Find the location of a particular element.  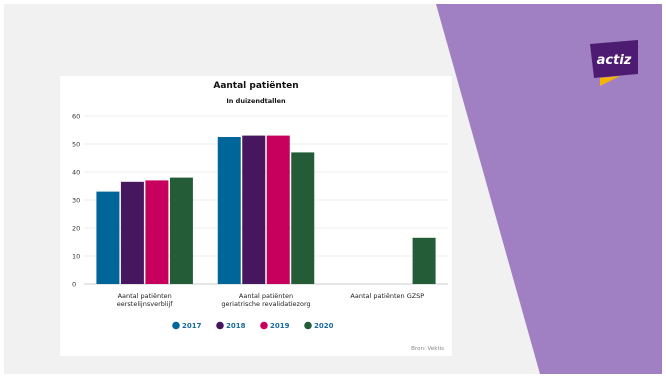

legend-label-2017: 2017 is located at coordinates (192, 326).